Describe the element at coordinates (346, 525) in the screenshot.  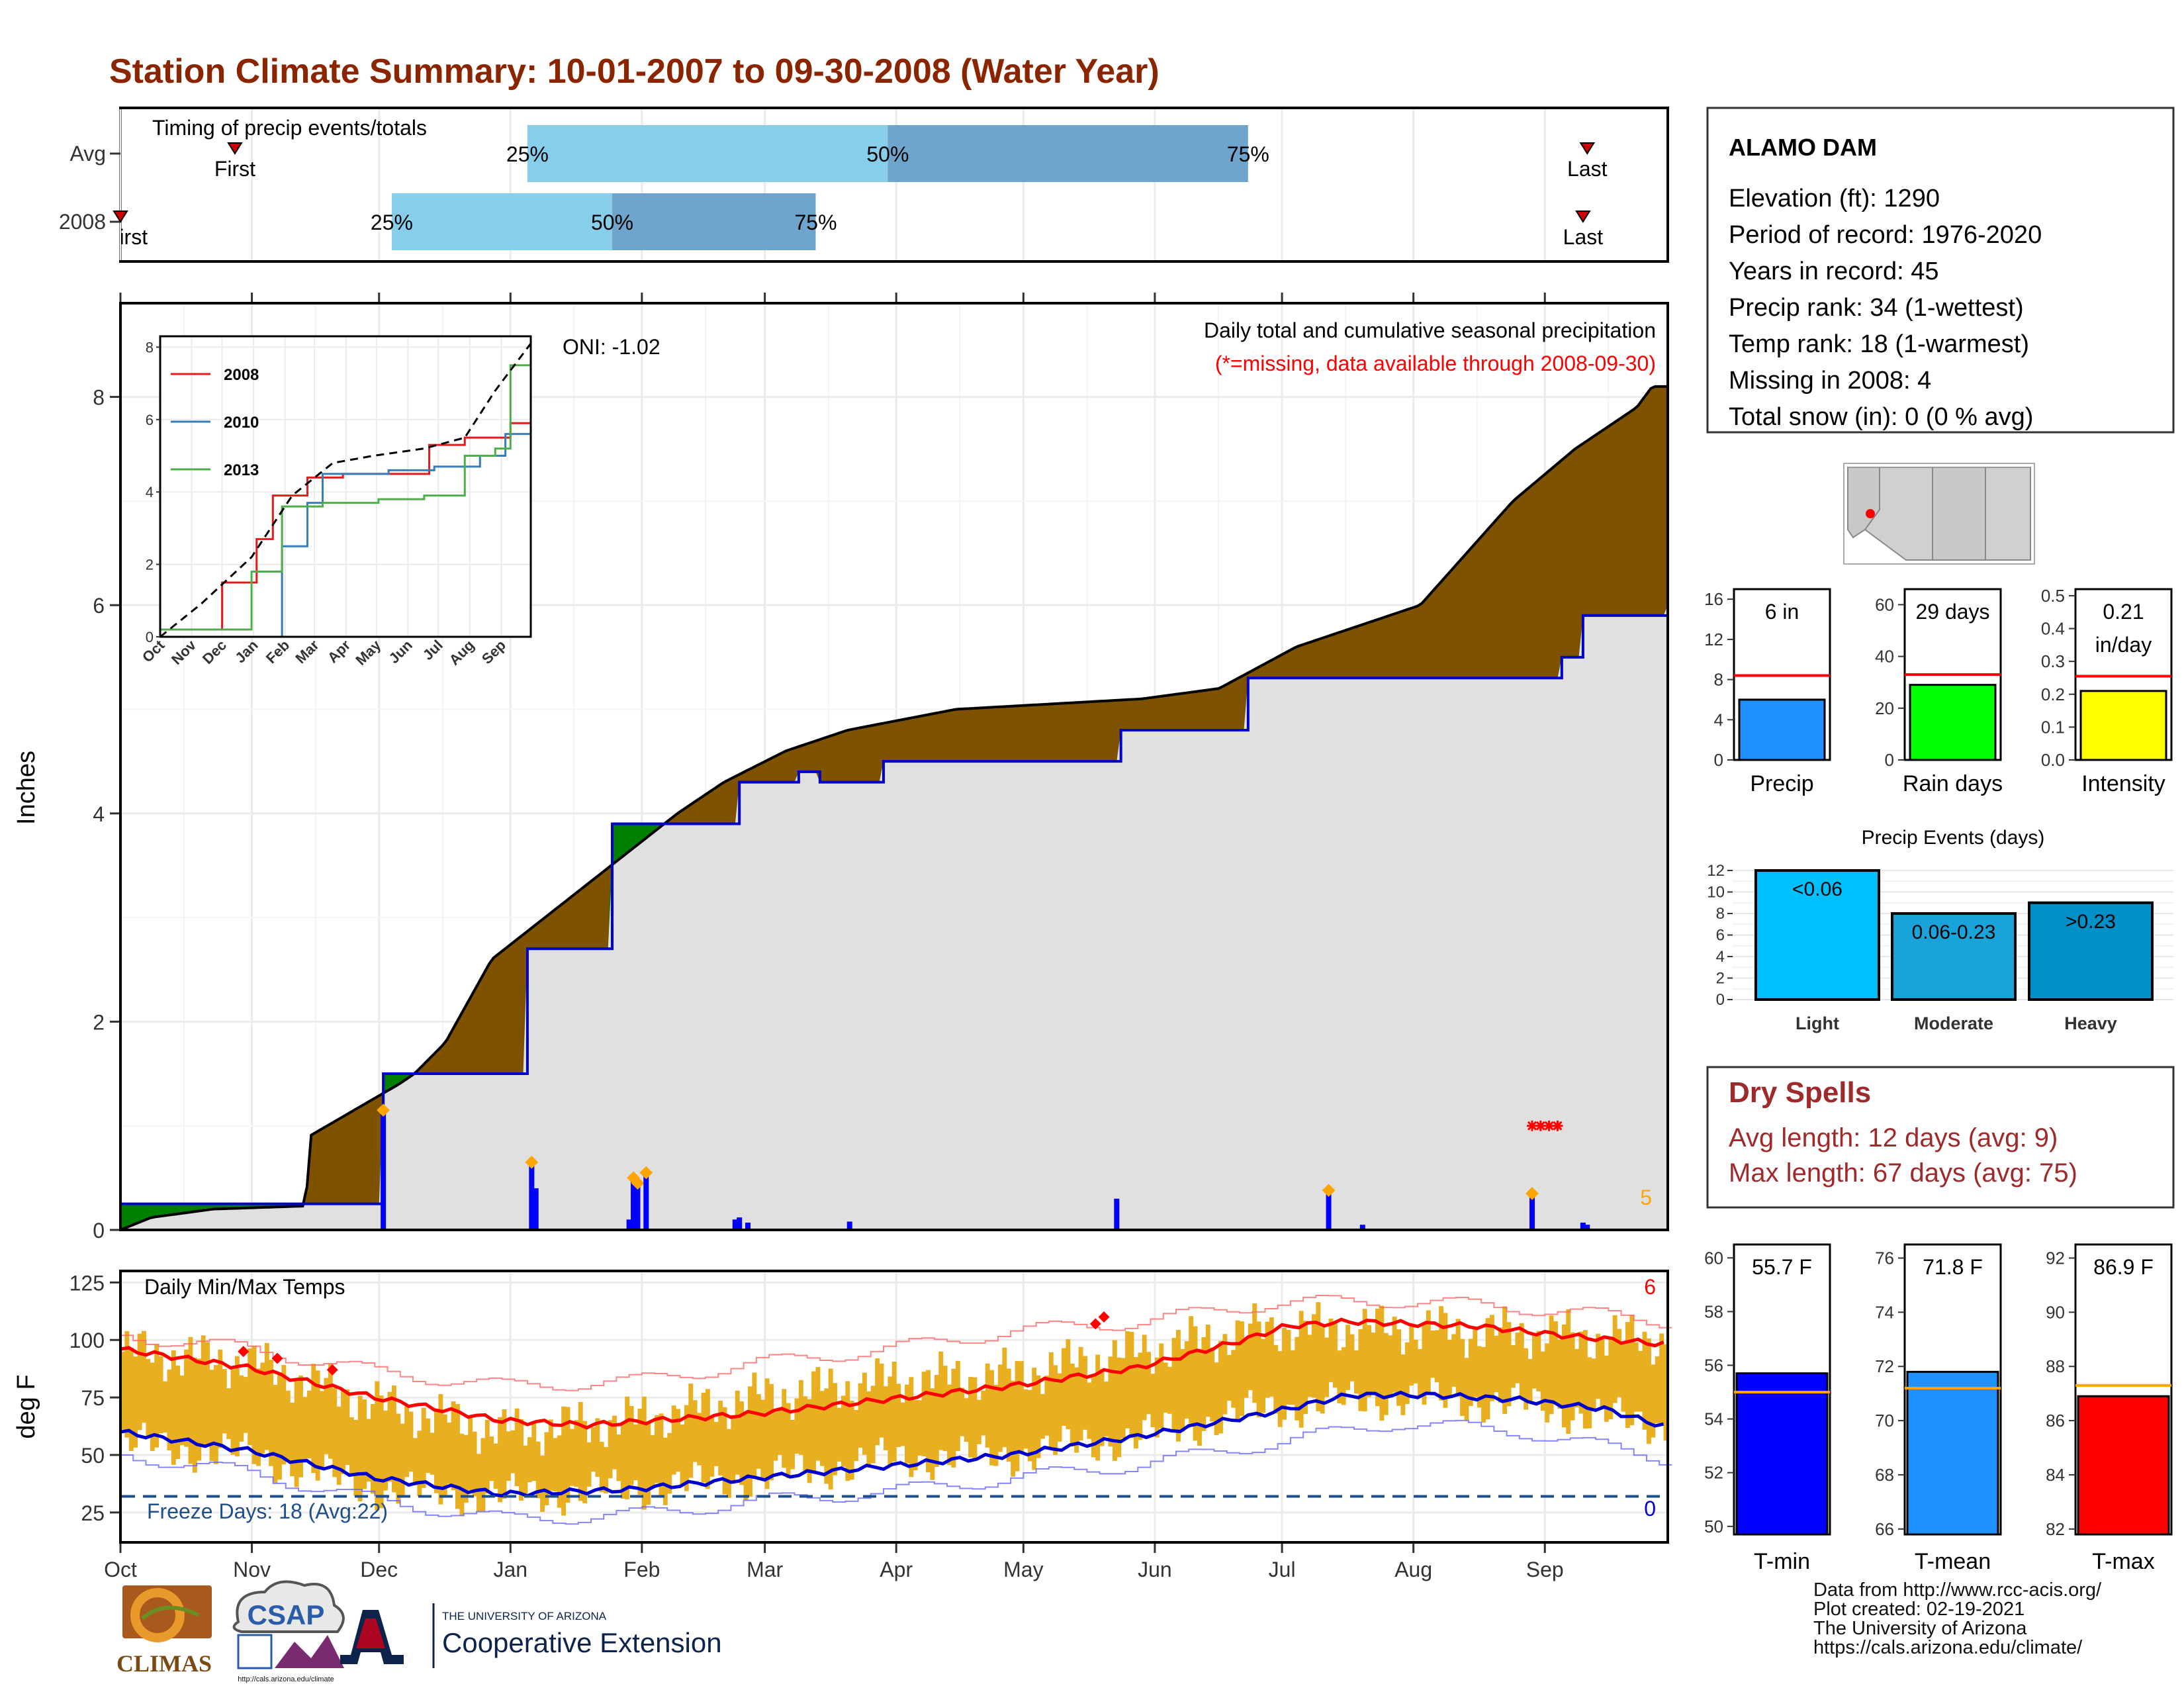
I see `inset-series-line-2008` at that location.